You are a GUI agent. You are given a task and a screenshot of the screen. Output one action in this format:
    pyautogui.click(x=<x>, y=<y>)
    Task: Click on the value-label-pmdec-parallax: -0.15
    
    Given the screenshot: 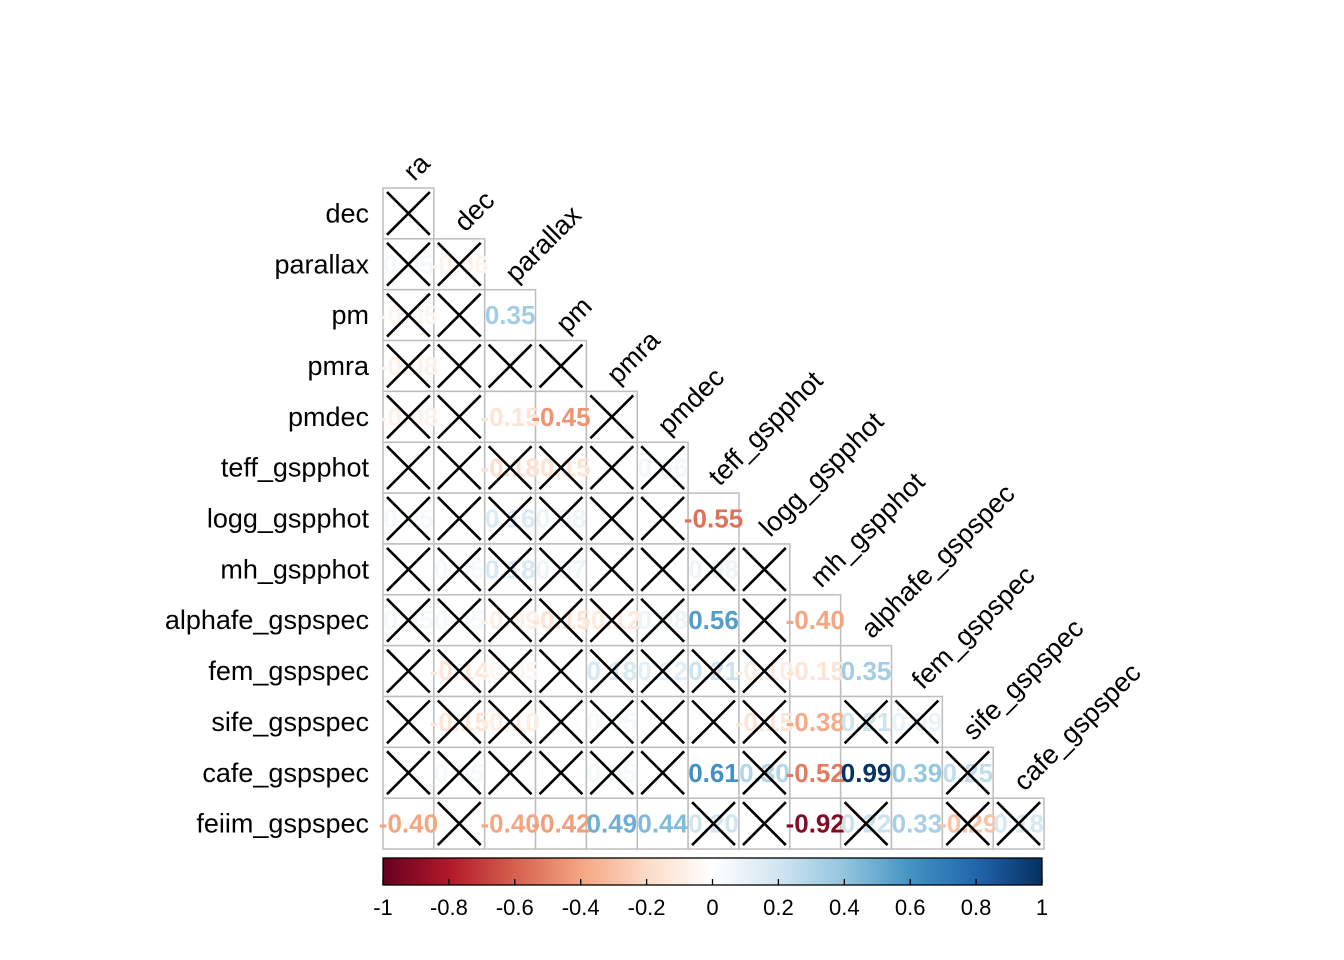 What is the action you would take?
    pyautogui.click(x=509, y=417)
    